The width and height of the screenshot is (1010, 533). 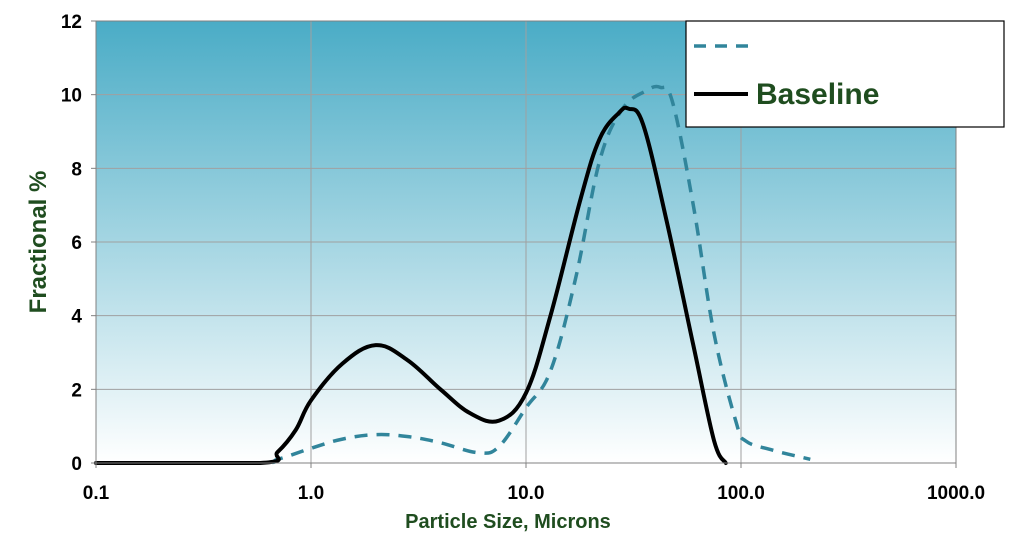 I want to click on x-tick-label: 10.0, so click(x=526, y=493).